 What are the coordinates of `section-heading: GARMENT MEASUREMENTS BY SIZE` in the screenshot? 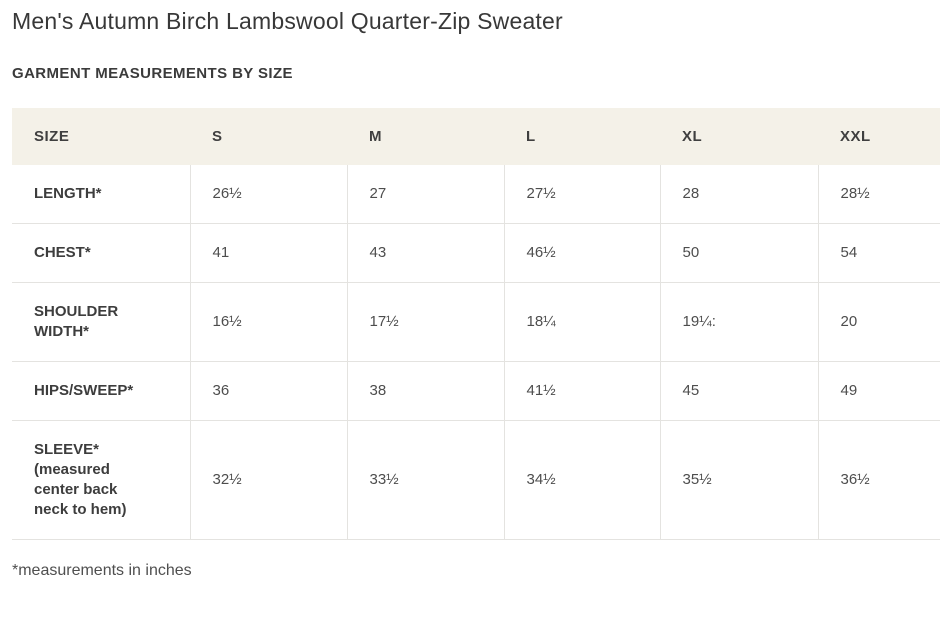 It's located at (152, 73).